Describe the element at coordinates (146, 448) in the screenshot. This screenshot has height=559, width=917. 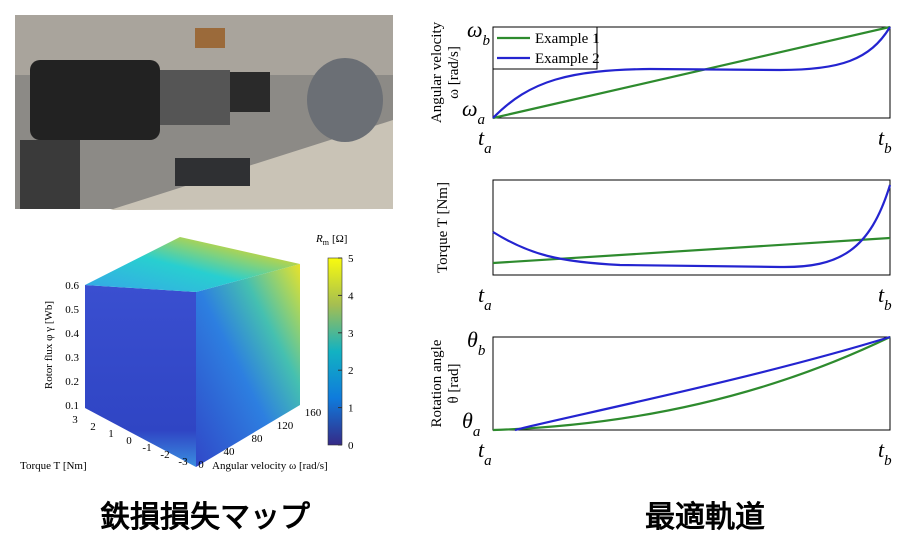
I see `torque-tick-label: -1` at that location.